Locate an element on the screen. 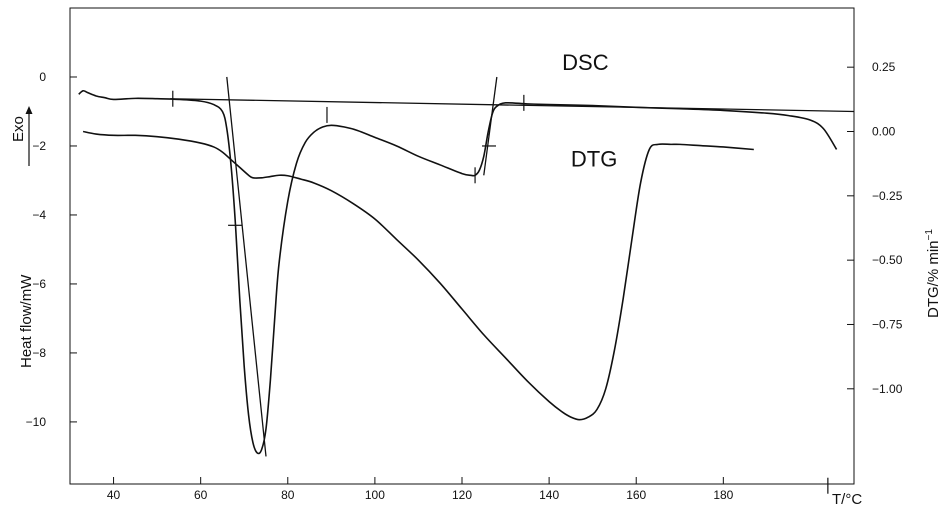 The width and height of the screenshot is (944, 510). right-axis-title-group: DTG/% min−1 is located at coordinates (933, 273).